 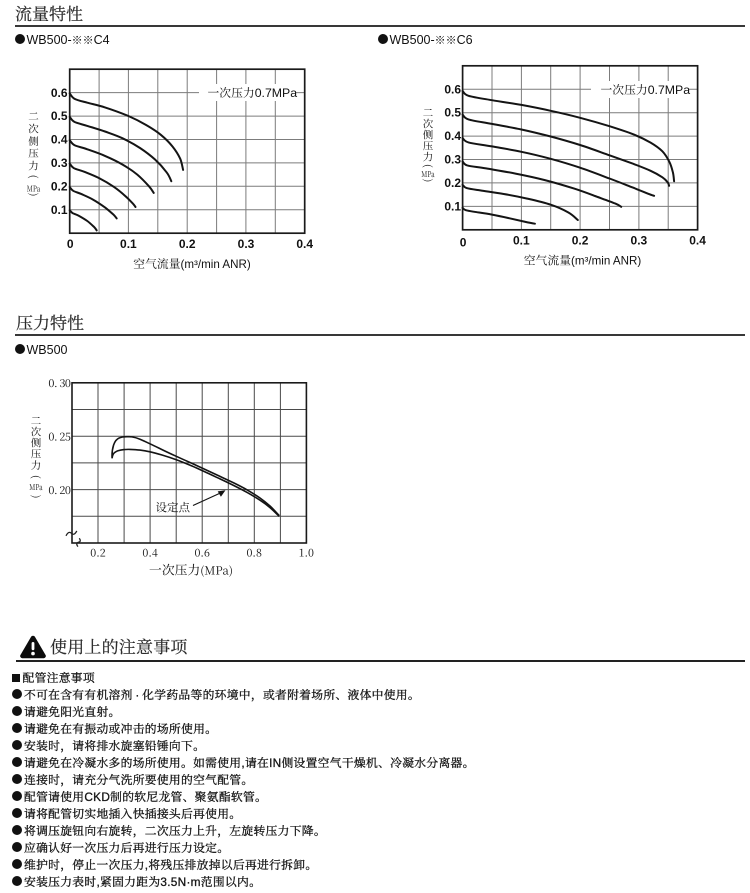 What do you see at coordinates (191, 569) in the screenshot?
I see `svg-text: 一次压力(MPa)` at bounding box center [191, 569].